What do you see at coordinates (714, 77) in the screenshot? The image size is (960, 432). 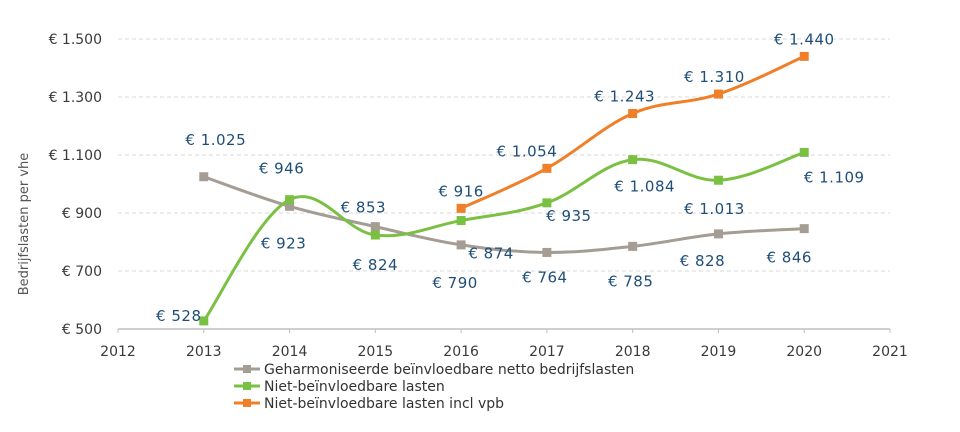 I see `data-label: € 1.310` at bounding box center [714, 77].